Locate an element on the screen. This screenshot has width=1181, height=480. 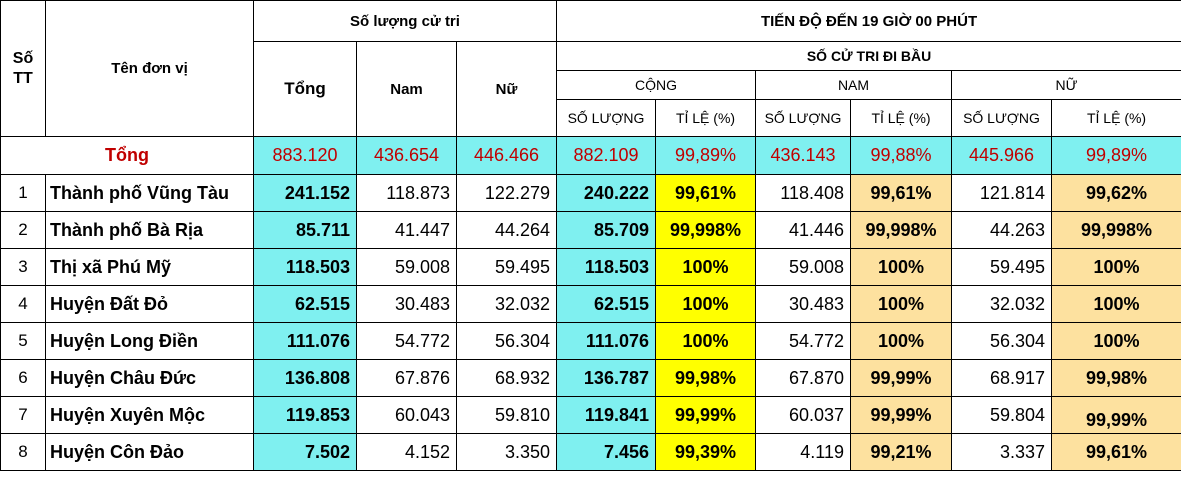
row-male: 4.152 is located at coordinates (406, 452).